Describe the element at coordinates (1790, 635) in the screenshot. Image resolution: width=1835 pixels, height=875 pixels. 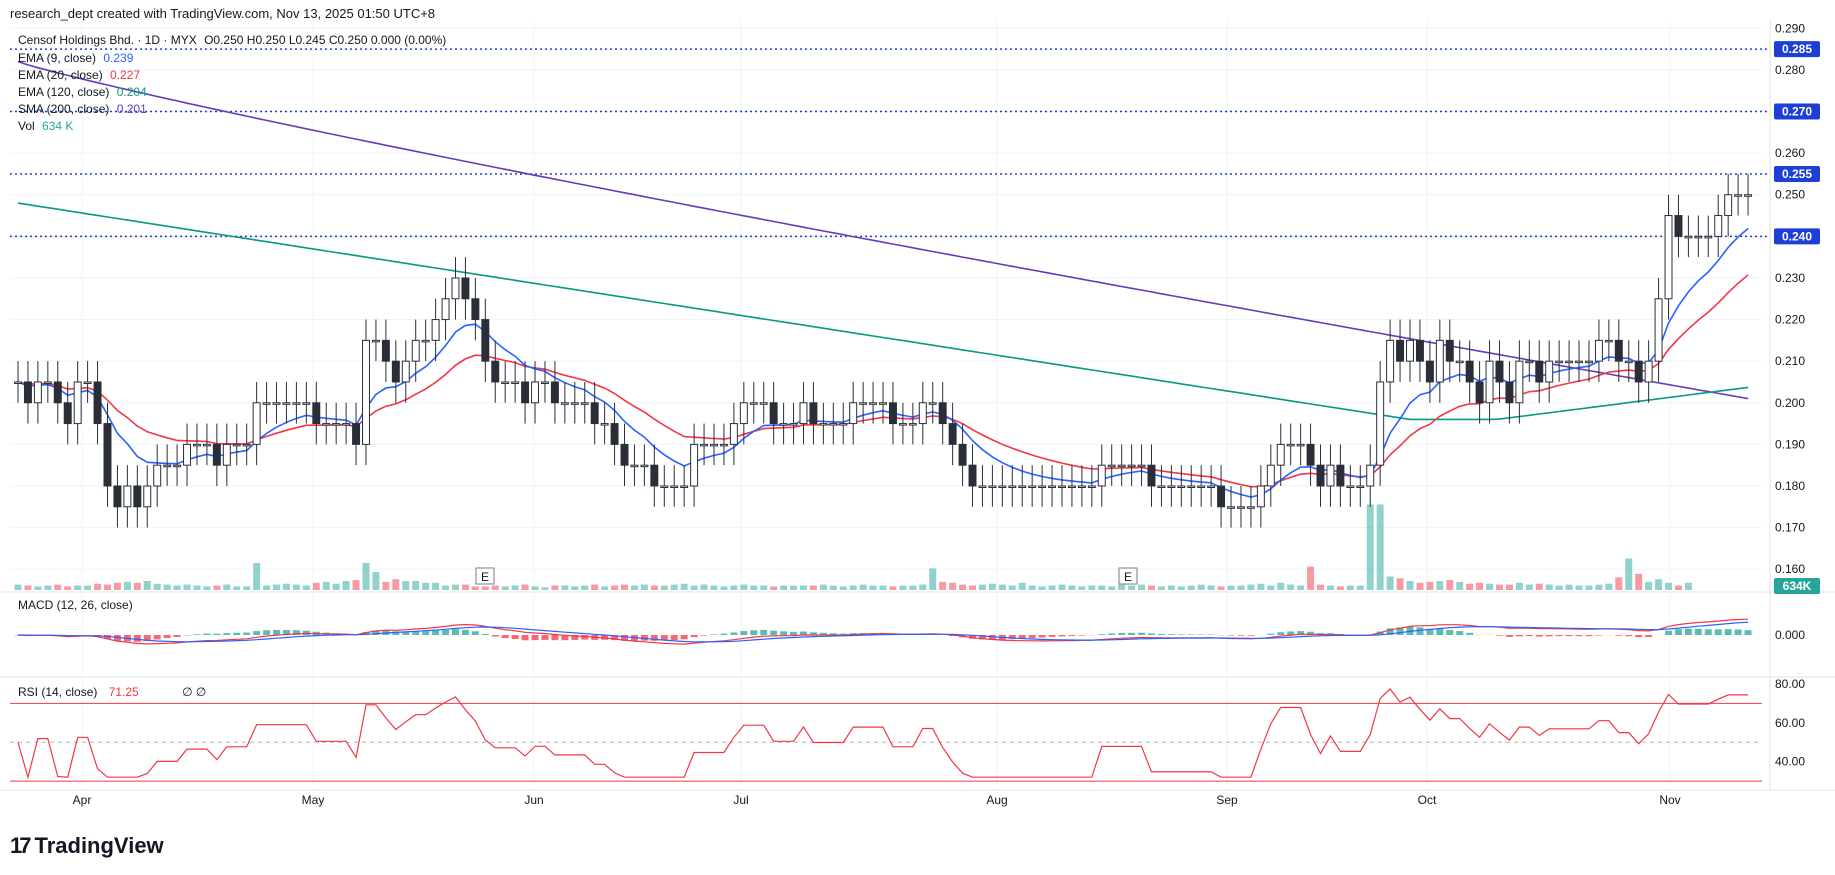
I see `macd-zero-label: 0.000` at that location.